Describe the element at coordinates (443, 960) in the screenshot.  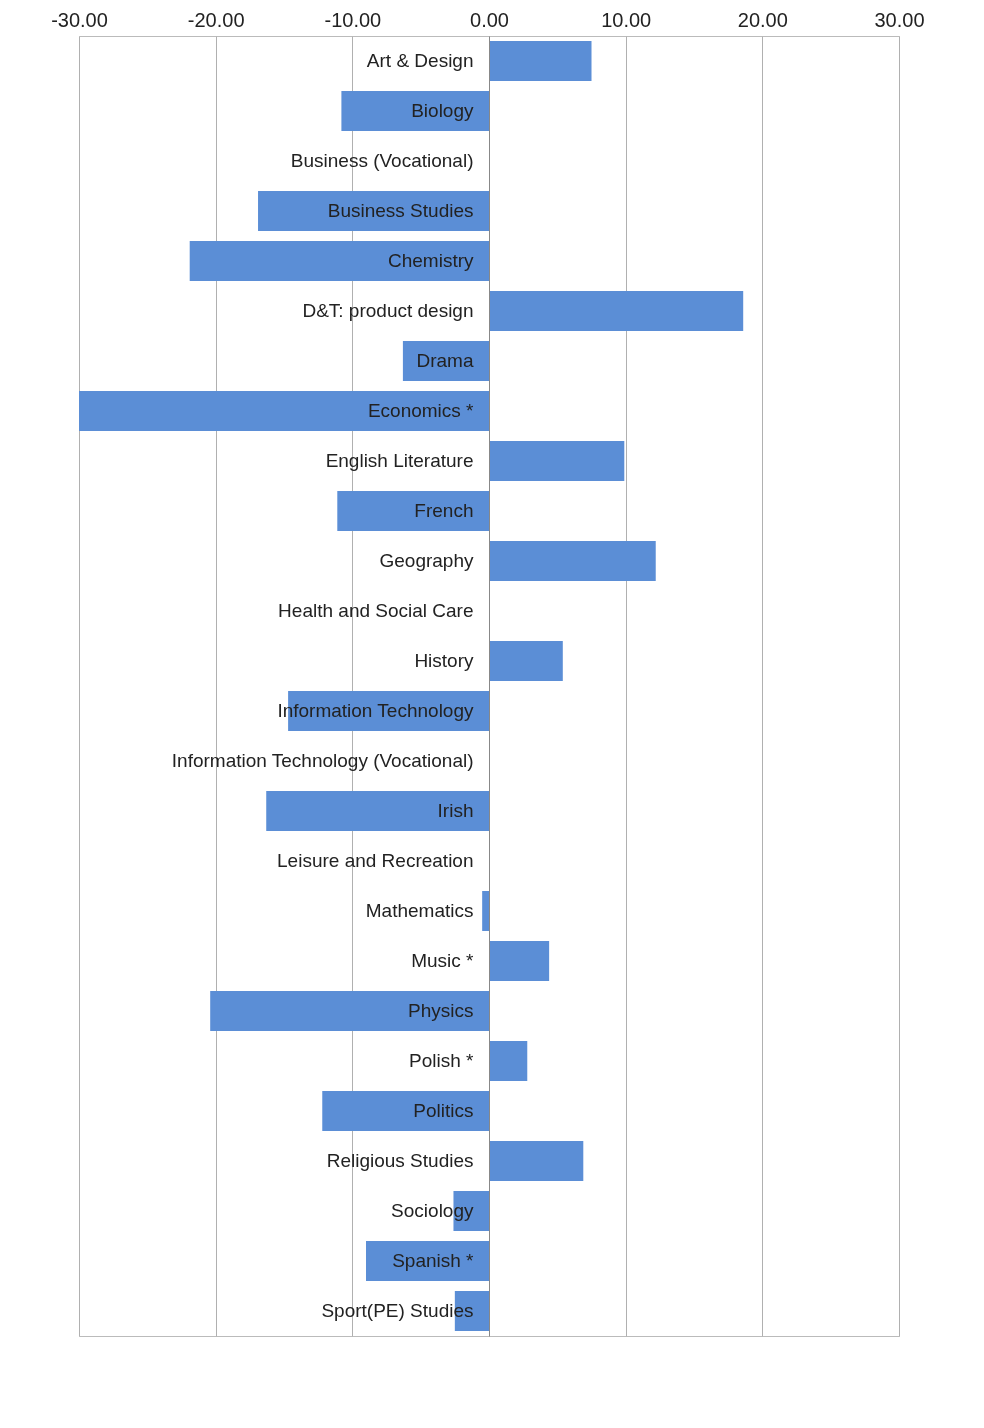
I see `y-tick-label: Music *` at that location.